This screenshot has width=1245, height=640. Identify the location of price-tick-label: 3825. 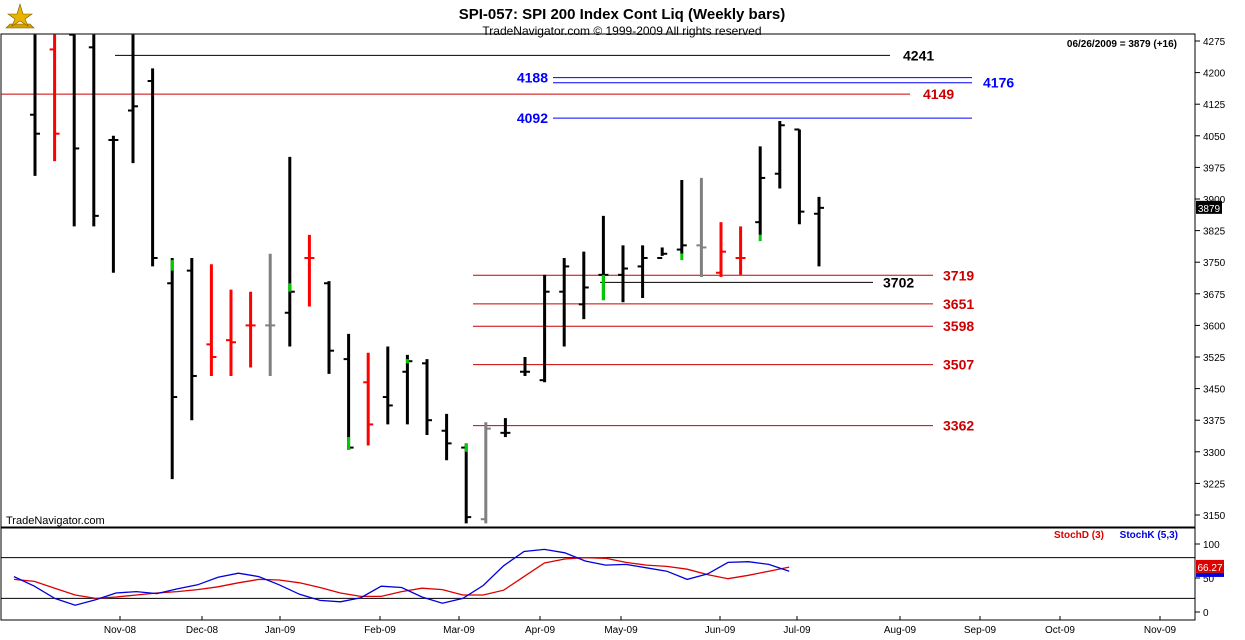
(1214, 232).